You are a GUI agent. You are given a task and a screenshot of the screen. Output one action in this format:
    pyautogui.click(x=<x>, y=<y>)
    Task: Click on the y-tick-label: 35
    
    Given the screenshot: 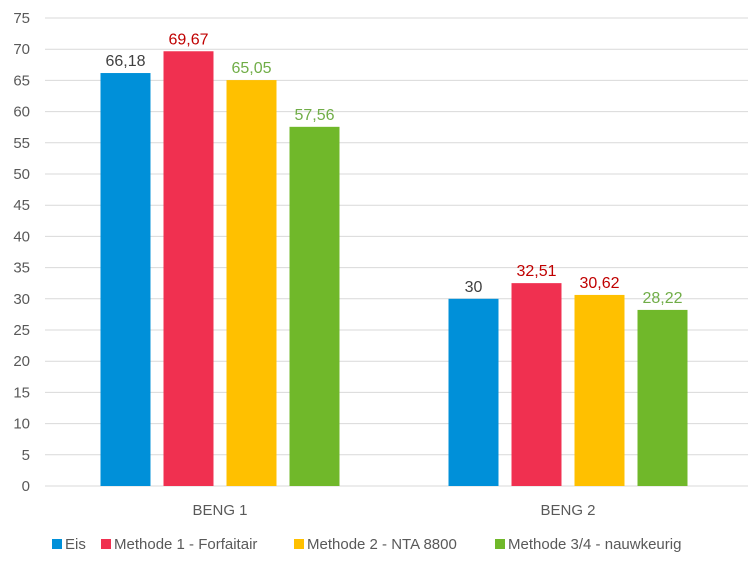 What is the action you would take?
    pyautogui.click(x=21, y=268)
    